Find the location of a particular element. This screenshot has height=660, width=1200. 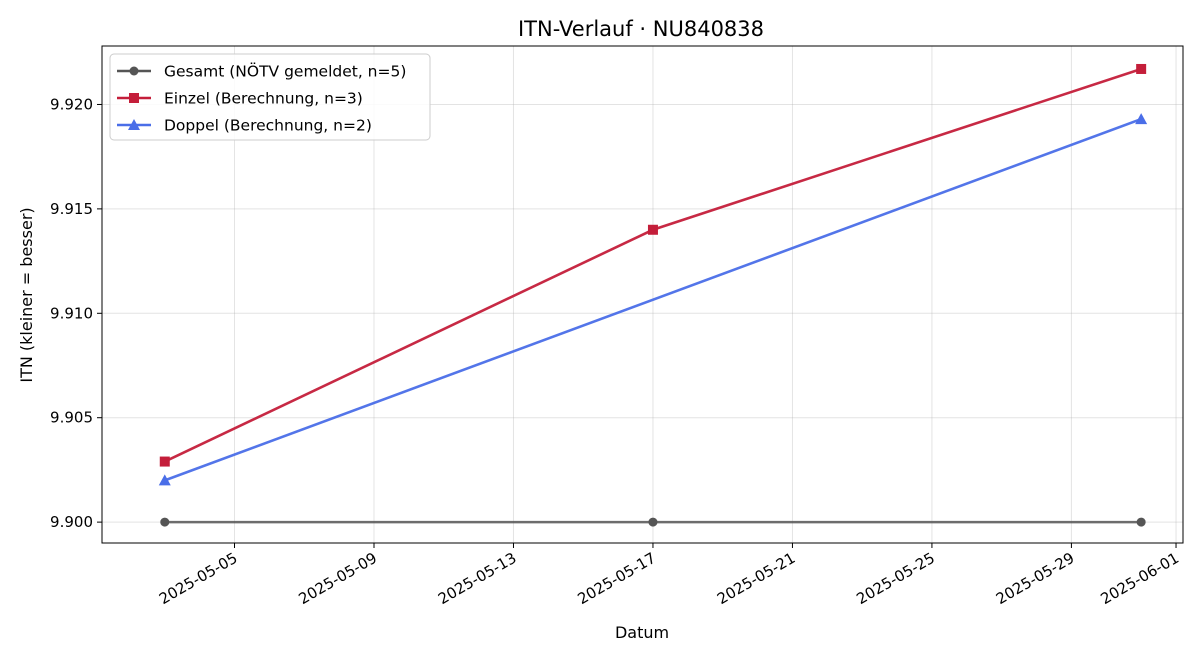

x-tick-label: 2025-05-17 is located at coordinates (616, 578).